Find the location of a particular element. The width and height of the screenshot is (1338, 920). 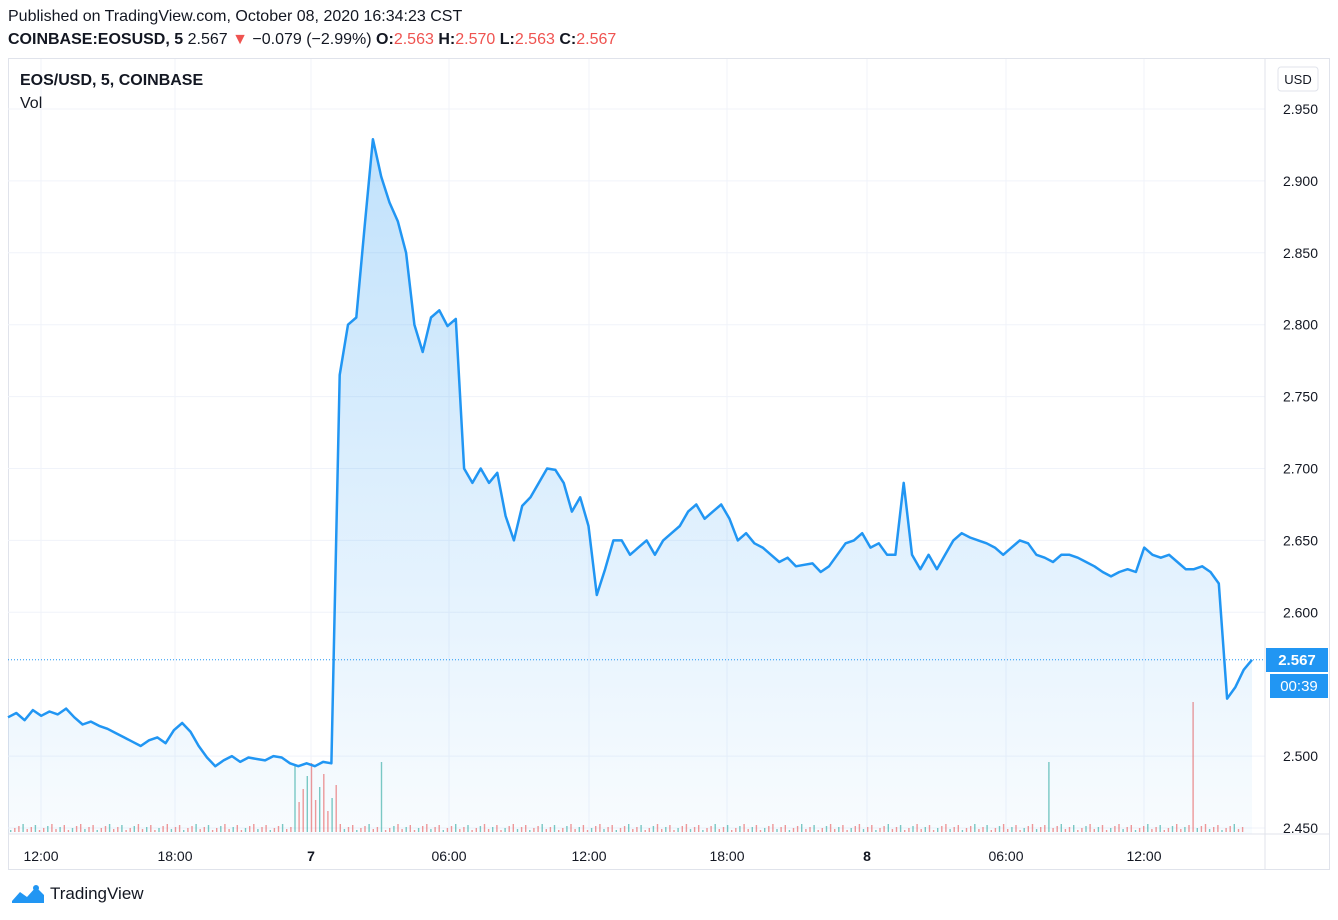

countdown-label: 00:39 is located at coordinates (1299, 686).